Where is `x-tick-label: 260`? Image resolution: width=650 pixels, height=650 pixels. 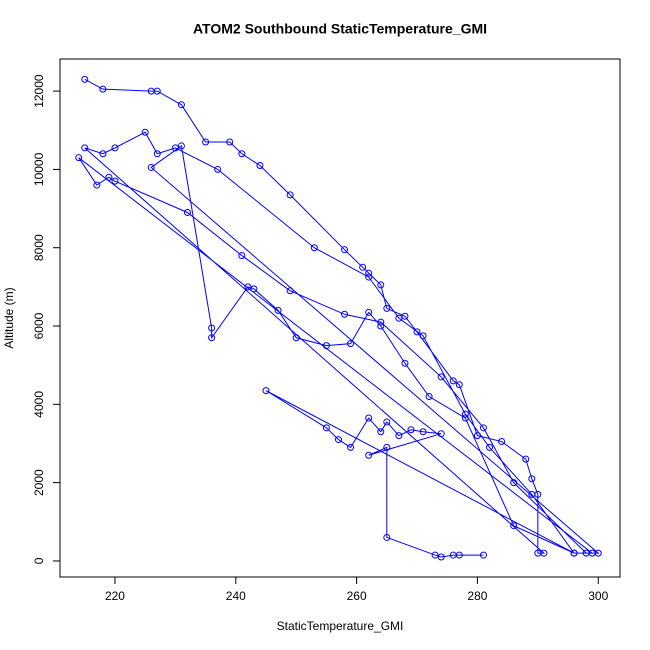
x-tick-label: 260 is located at coordinates (357, 596).